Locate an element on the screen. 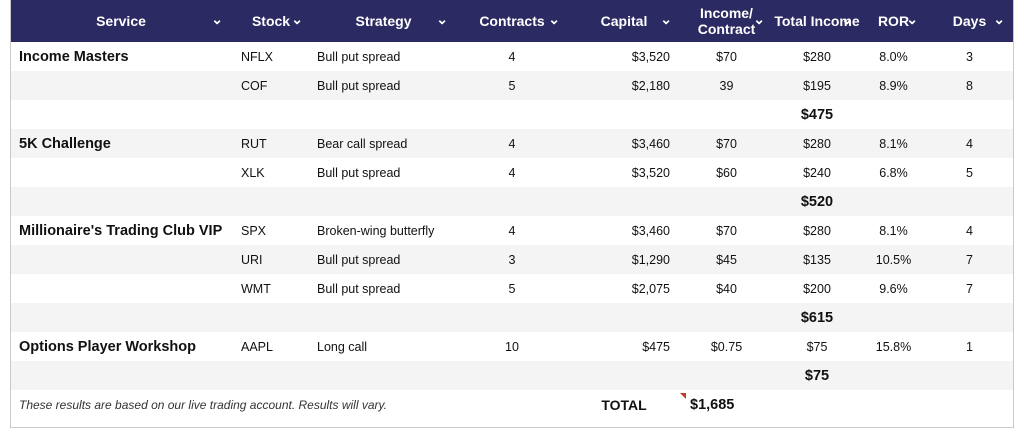 The image size is (1024, 433). comment-marker-icon is located at coordinates (683, 396).